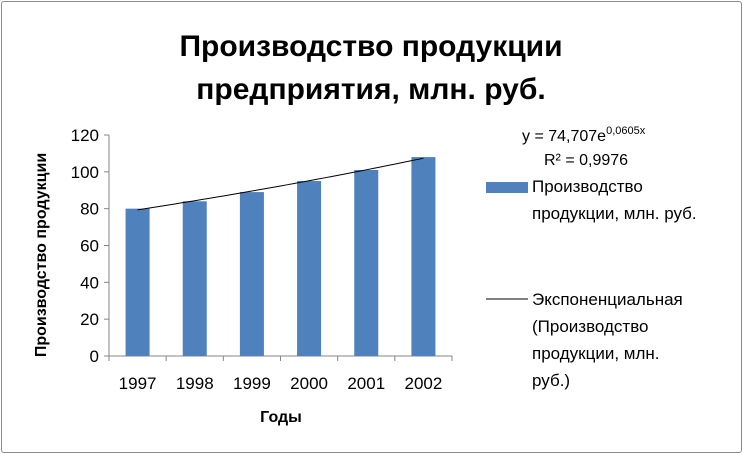 This screenshot has width=743, height=454. I want to click on chart-title-line-1: Производство продукции, so click(370, 46).